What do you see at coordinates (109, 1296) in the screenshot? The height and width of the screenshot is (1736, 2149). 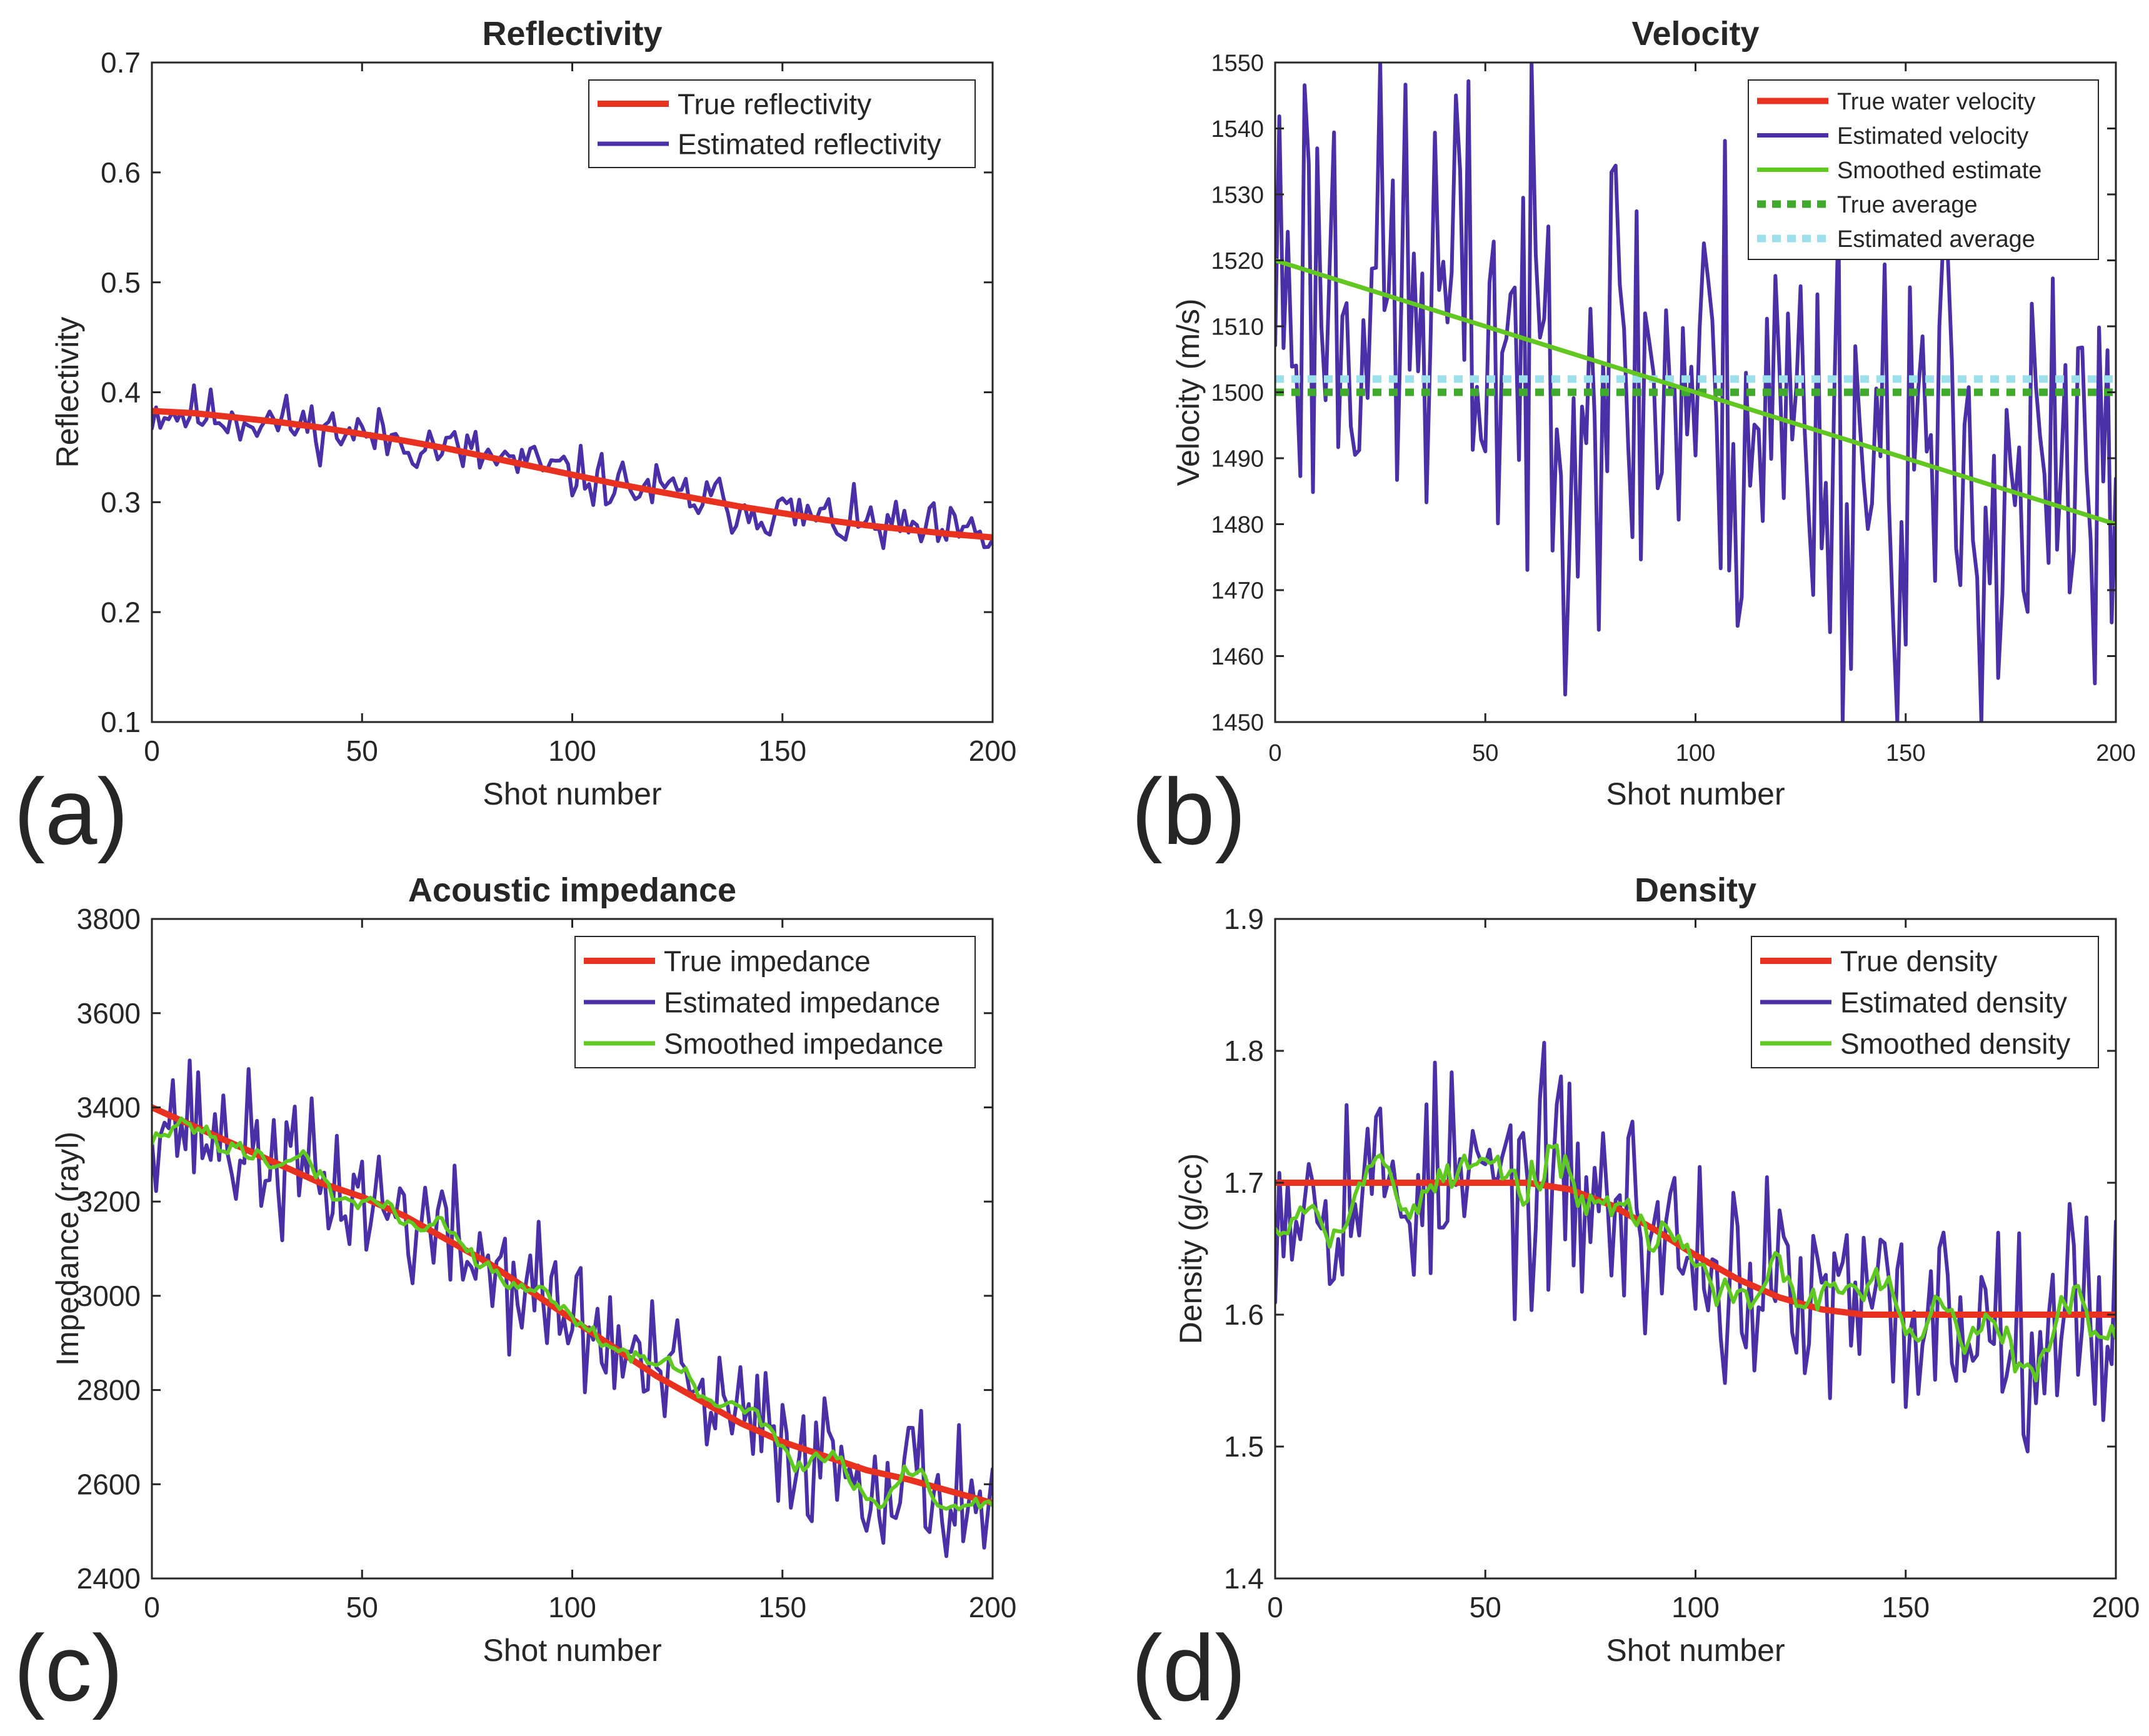 I see `y-tick-label: 3000` at bounding box center [109, 1296].